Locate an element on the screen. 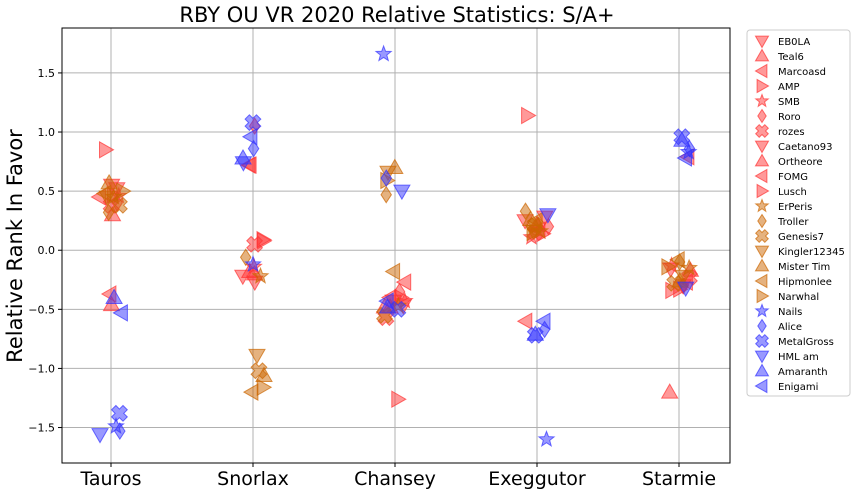 This screenshot has width=856, height=495. legend-label: SMB is located at coordinates (789, 102).